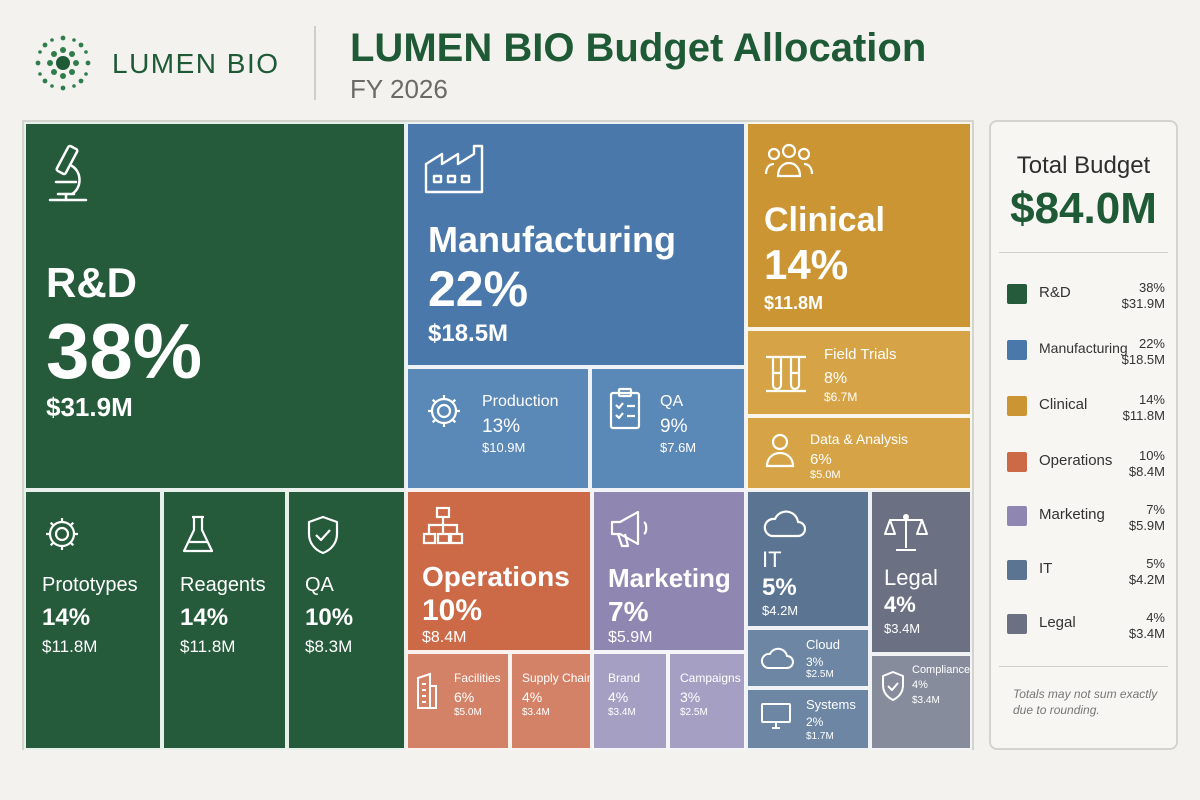 This screenshot has width=1200, height=800. What do you see at coordinates (93, 620) in the screenshot?
I see `tile-prototypes: Prototypes 14% $11.8M` at bounding box center [93, 620].